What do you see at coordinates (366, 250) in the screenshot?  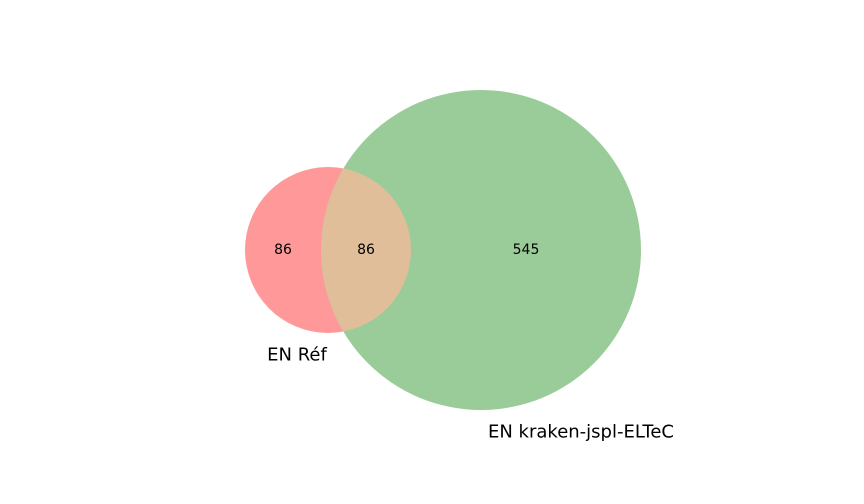 I see `intersection-count: 86` at bounding box center [366, 250].